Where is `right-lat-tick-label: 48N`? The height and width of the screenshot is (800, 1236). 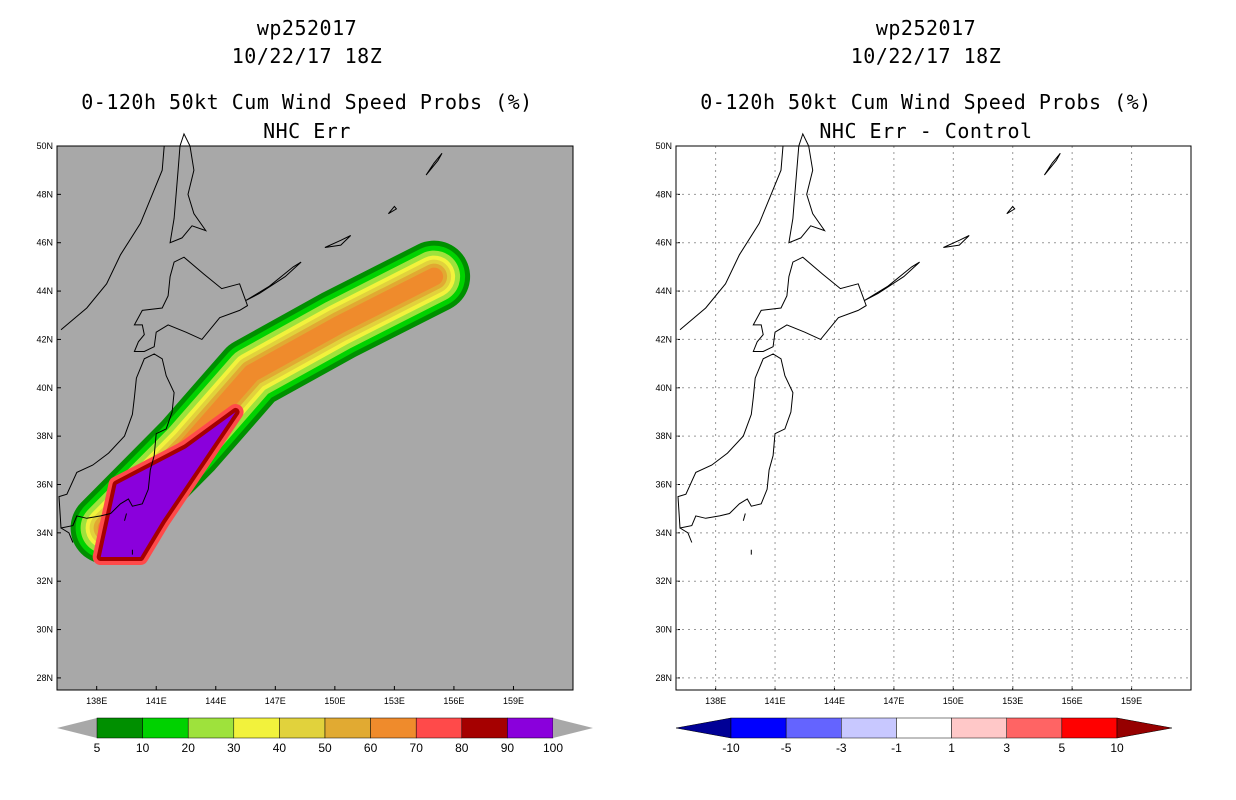
right-lat-tick-label: 48N is located at coordinates (663, 194).